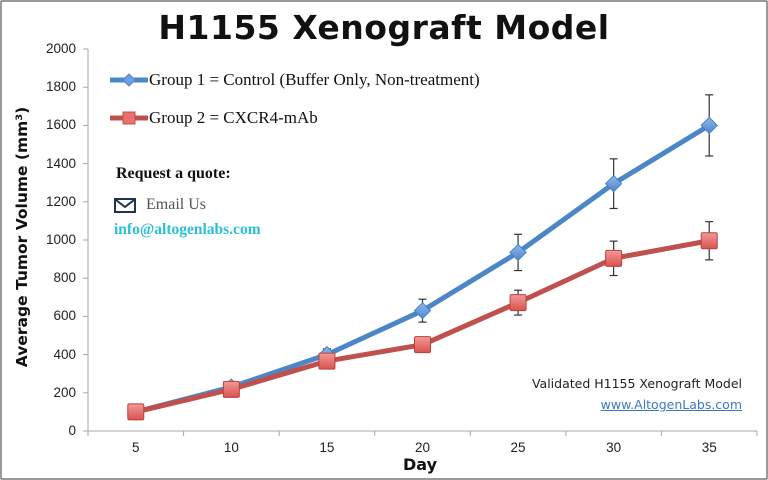  What do you see at coordinates (709, 447) in the screenshot?
I see `x-tick-label: 35` at bounding box center [709, 447].